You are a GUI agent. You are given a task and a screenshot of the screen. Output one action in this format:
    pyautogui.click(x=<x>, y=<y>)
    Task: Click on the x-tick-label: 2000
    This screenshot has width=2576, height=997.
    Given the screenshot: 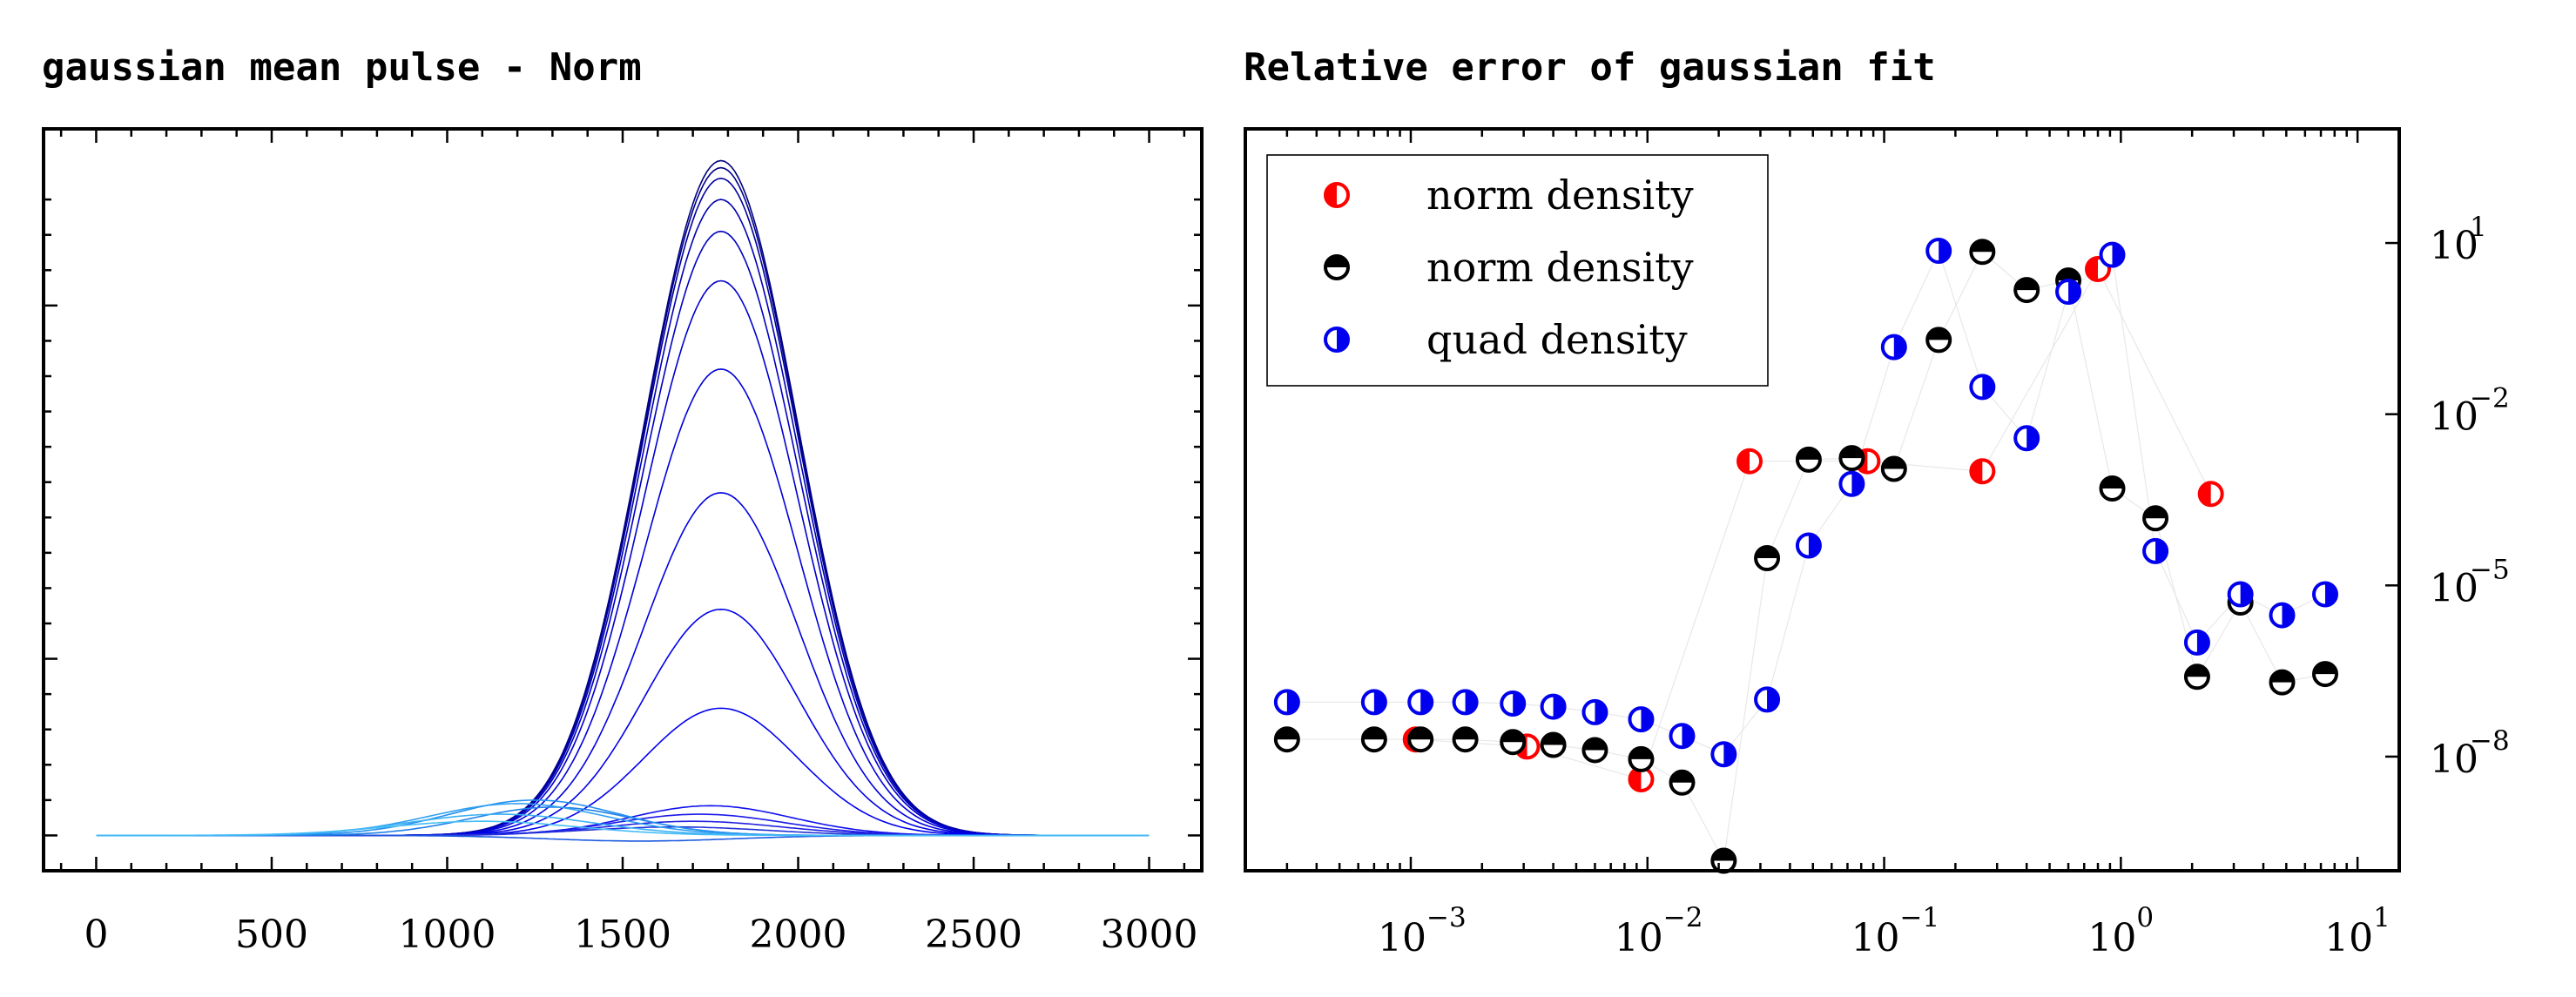 What is the action you would take?
    pyautogui.click(x=798, y=935)
    